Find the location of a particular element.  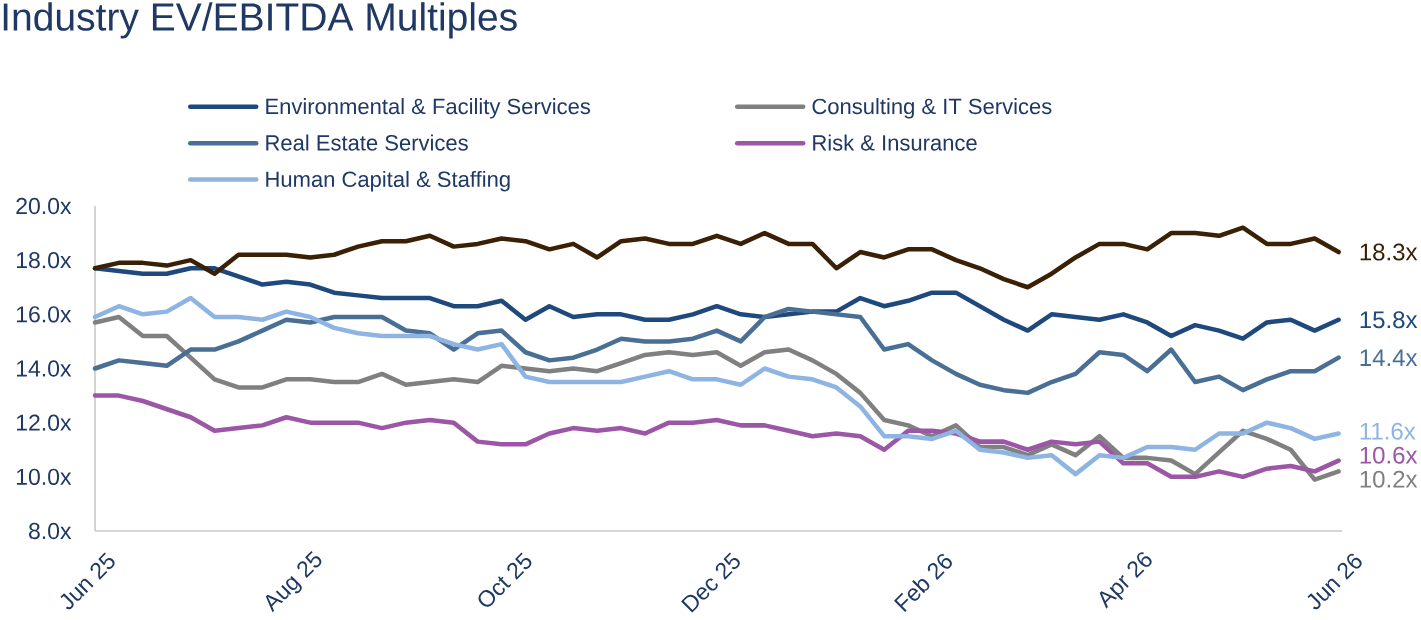

y-tick-label: 14.0x is located at coordinates (44, 368).